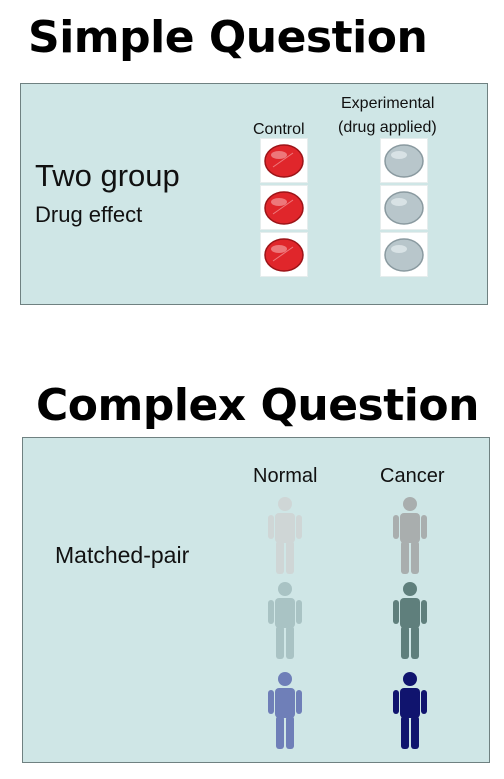 This screenshot has width=504, height=779. Describe the element at coordinates (388, 103) in the screenshot. I see `experimental-label: Experimental` at that location.